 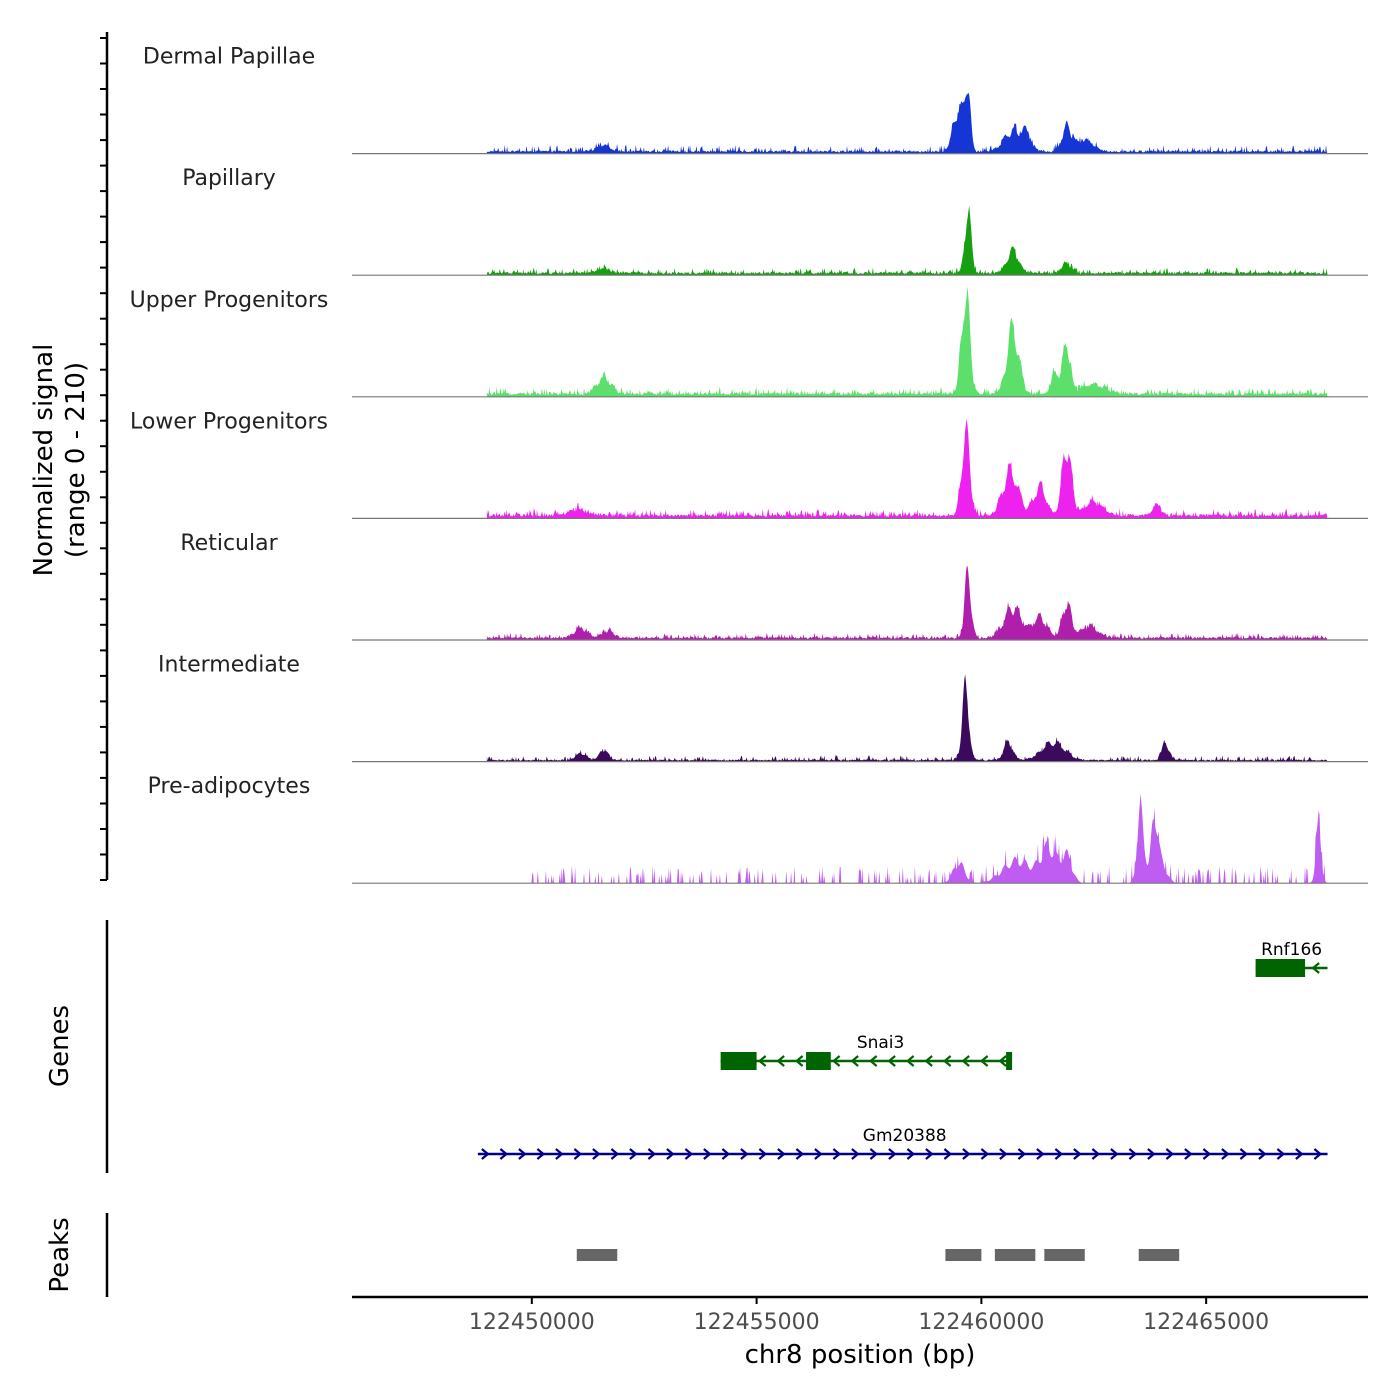 I want to click on track-3: Lower Progenitors, so click(x=749, y=464).